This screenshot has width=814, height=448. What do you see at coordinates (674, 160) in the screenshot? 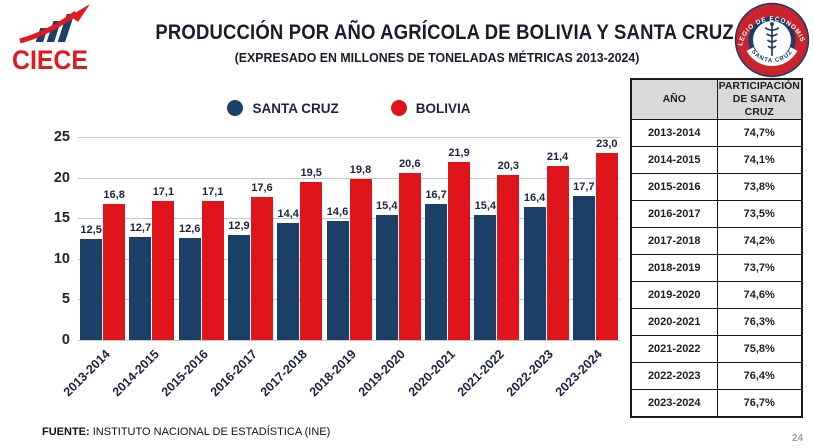
I see `table-cell-year: 2014-2015` at bounding box center [674, 160].